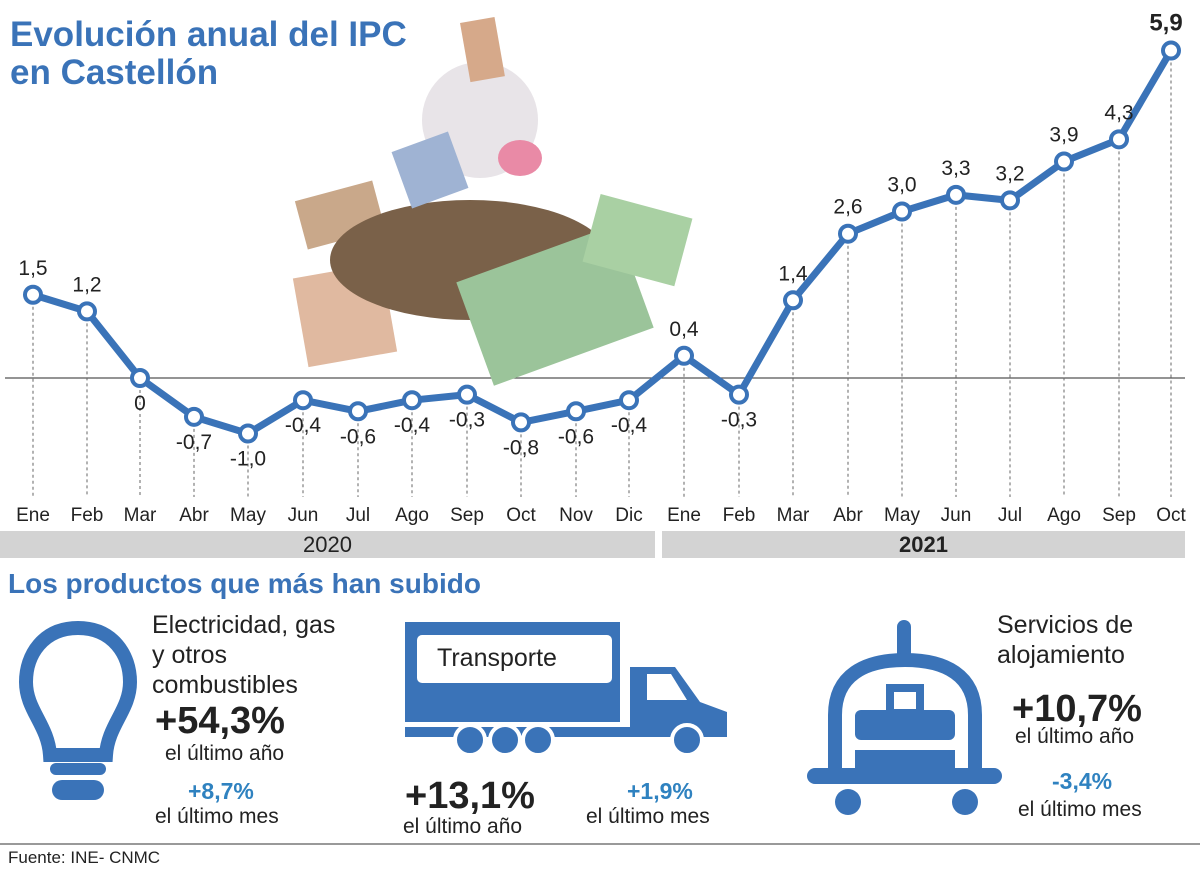  I want to click on data-label: 0,4, so click(684, 329).